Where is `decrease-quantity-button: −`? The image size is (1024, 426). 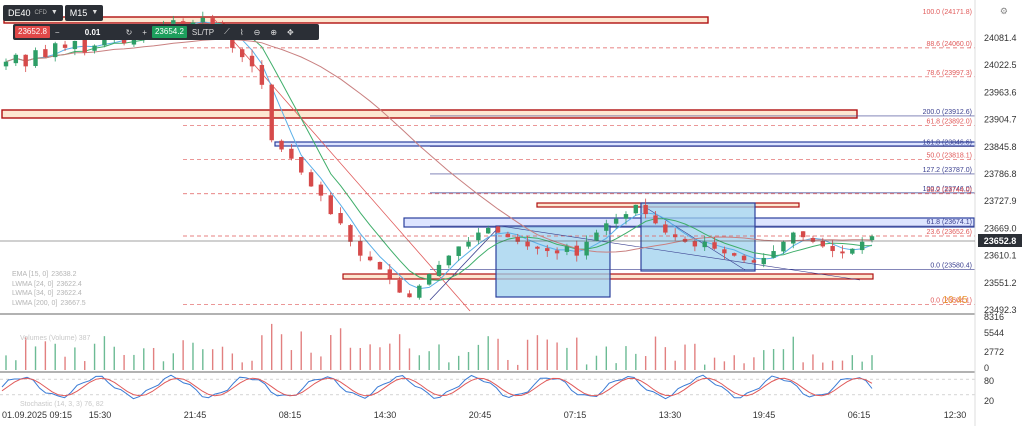 decrease-quantity-button: − is located at coordinates (57, 32).